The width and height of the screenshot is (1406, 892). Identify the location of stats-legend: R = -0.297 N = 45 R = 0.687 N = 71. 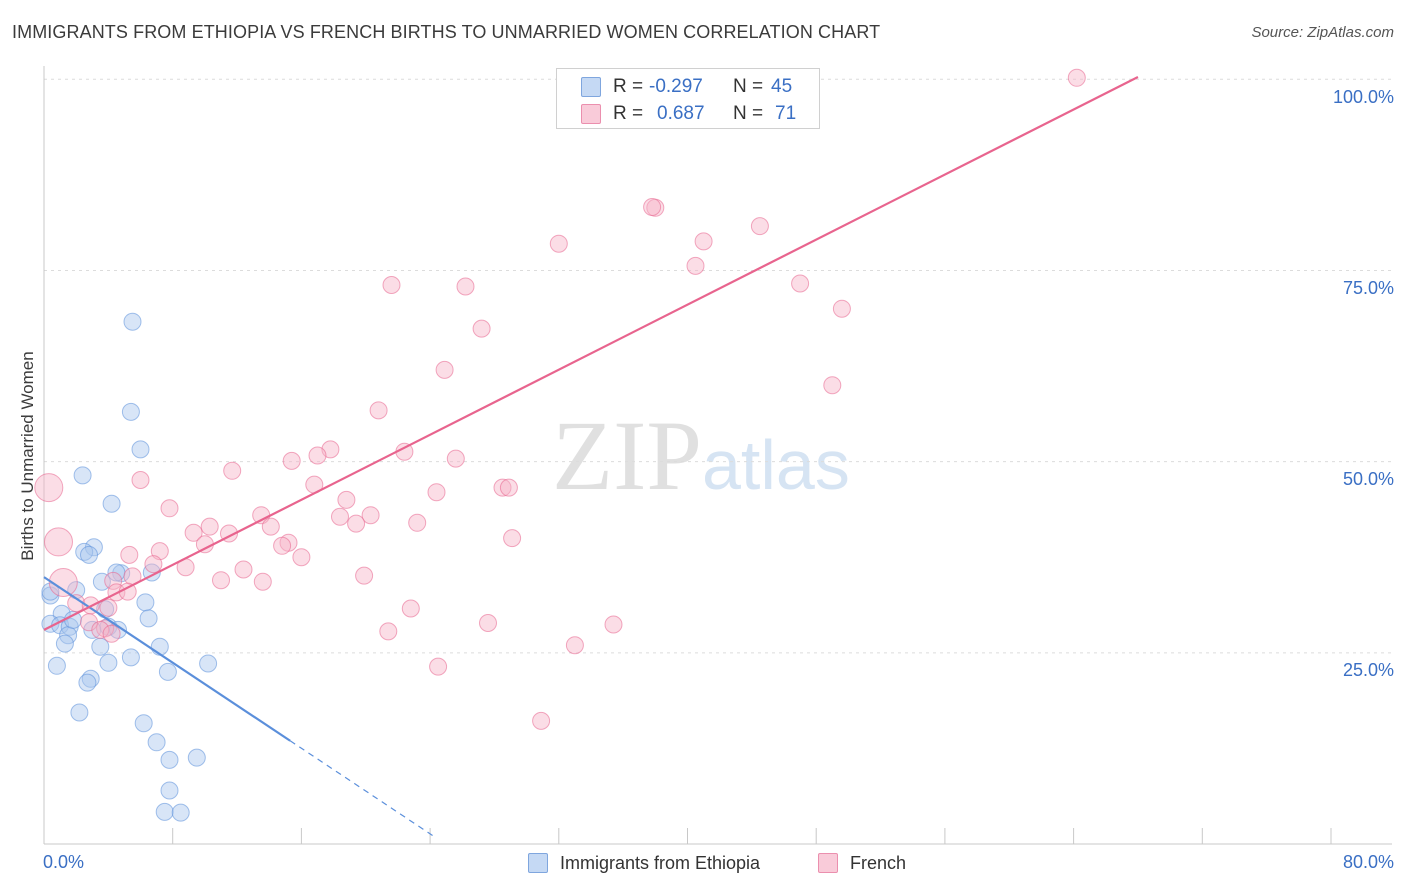
(688, 98).